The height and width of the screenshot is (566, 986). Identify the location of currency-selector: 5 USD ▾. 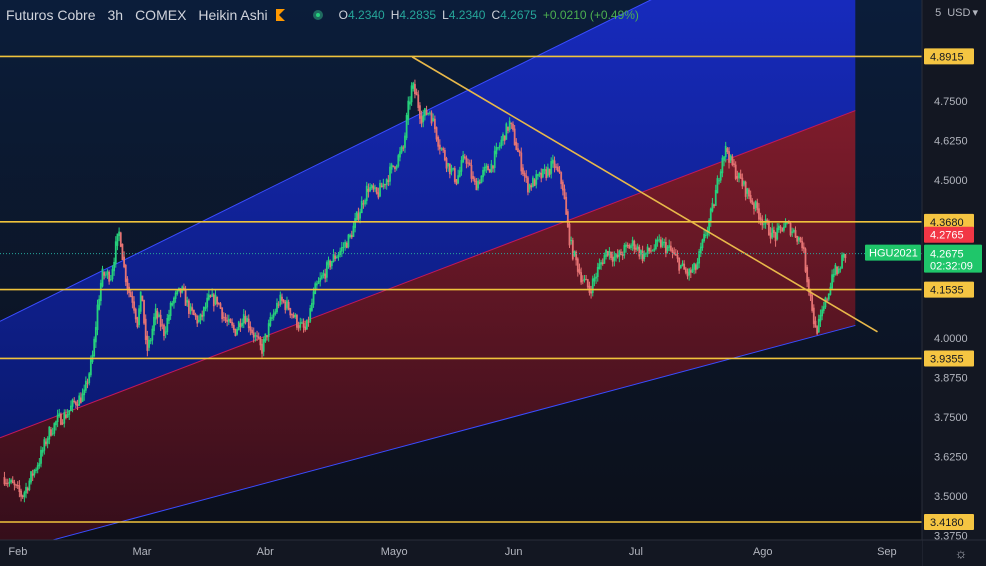
(956, 13).